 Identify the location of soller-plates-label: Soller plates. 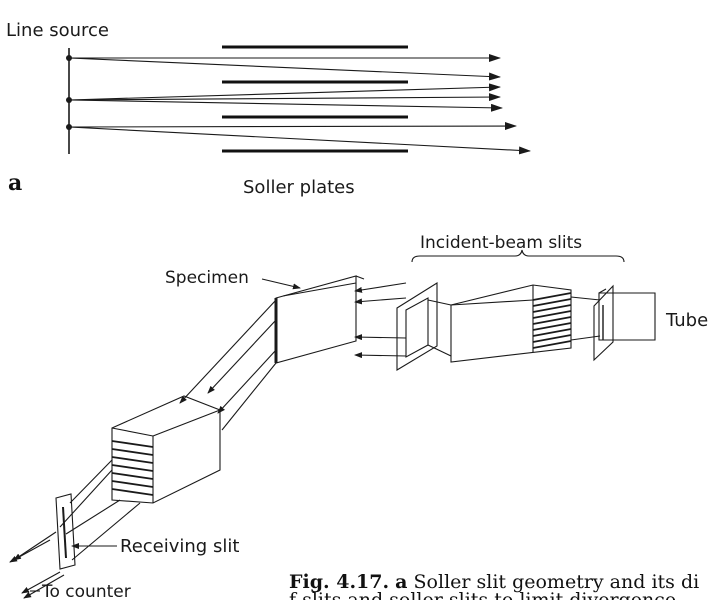
(299, 187).